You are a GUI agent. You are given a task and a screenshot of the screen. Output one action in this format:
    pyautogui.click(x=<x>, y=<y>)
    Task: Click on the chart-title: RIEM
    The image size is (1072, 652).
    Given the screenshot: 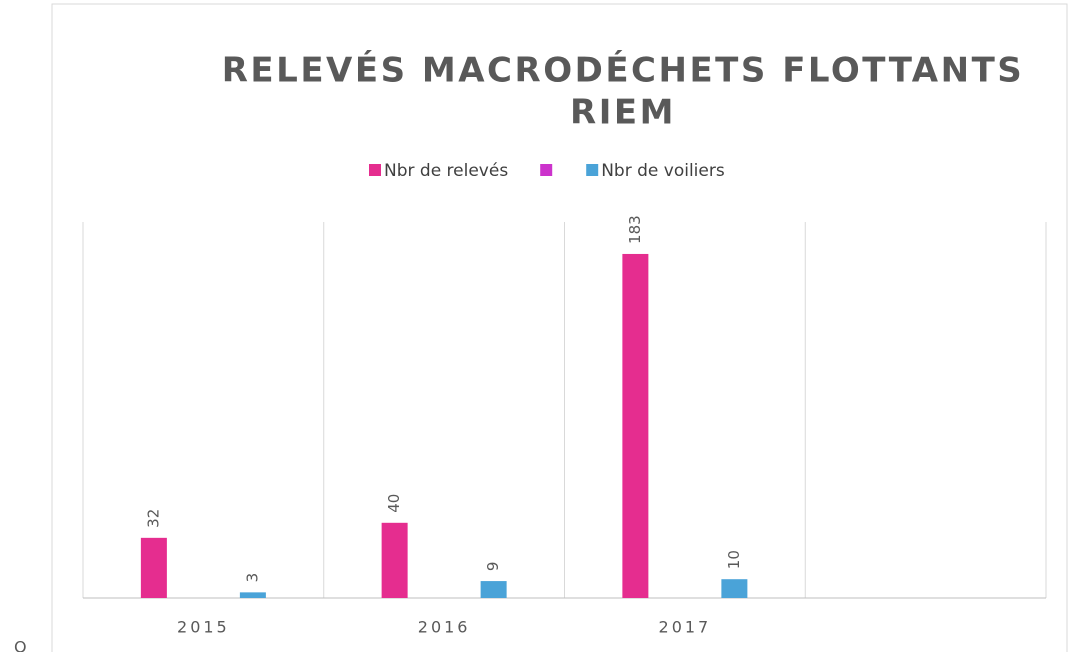 What is the action you would take?
    pyautogui.click(x=623, y=113)
    